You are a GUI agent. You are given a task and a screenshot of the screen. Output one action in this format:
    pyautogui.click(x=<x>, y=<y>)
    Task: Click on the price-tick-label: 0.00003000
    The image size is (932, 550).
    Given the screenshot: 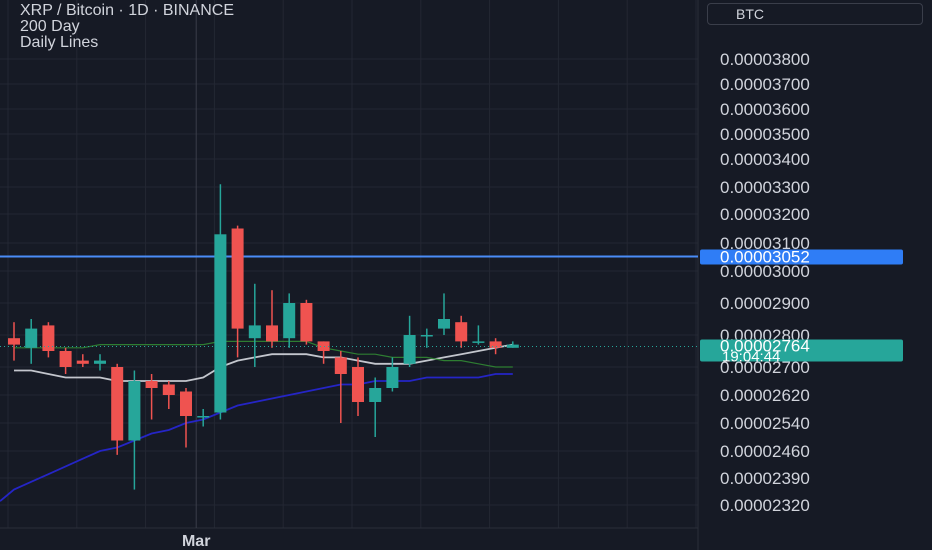 What is the action you would take?
    pyautogui.click(x=765, y=271)
    